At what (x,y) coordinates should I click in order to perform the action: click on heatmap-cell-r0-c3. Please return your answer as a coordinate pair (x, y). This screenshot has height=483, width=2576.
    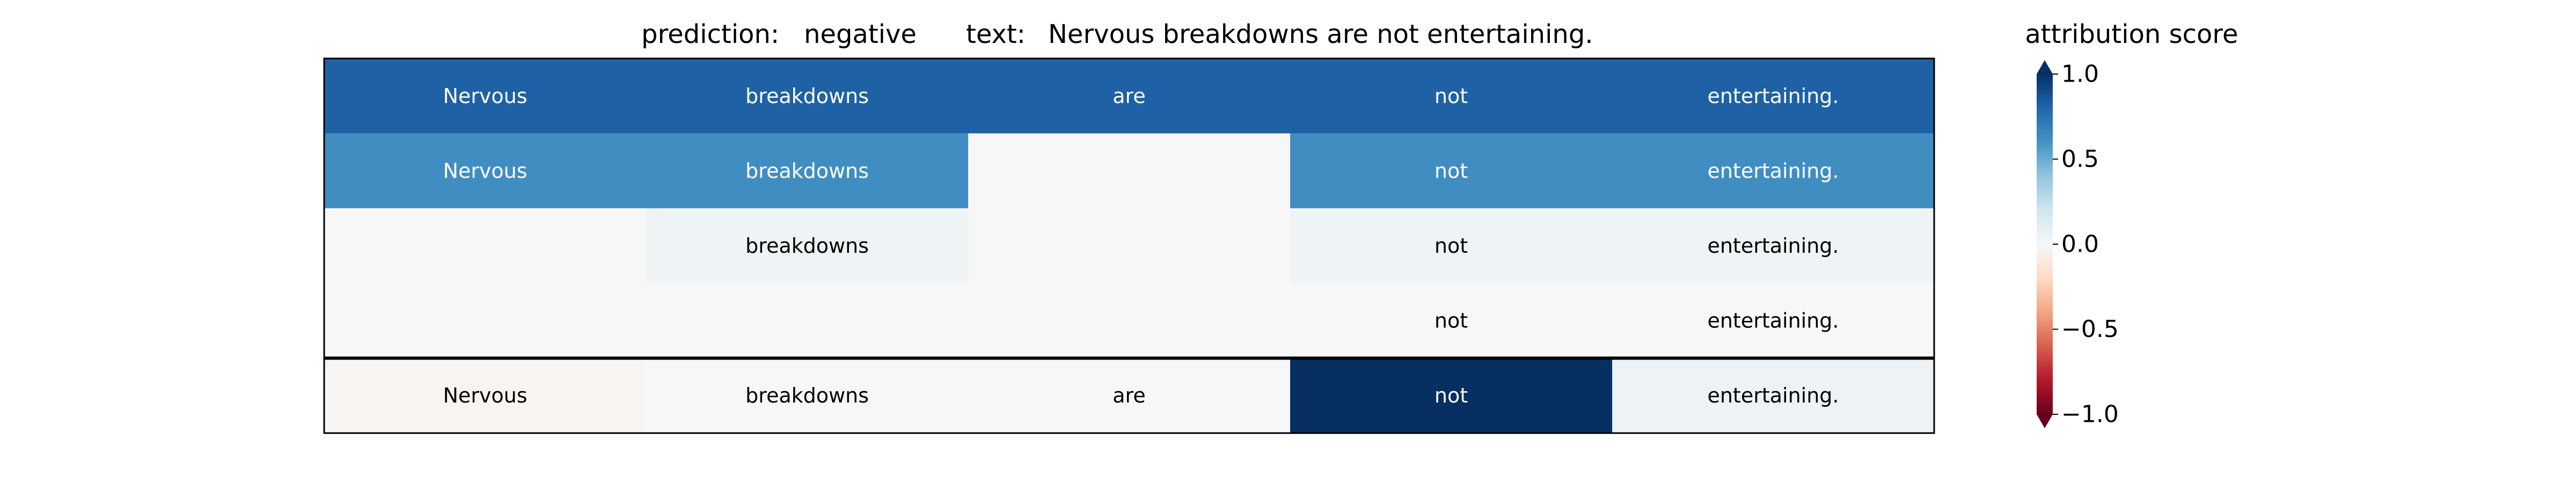
    Looking at the image, I should click on (1451, 96).